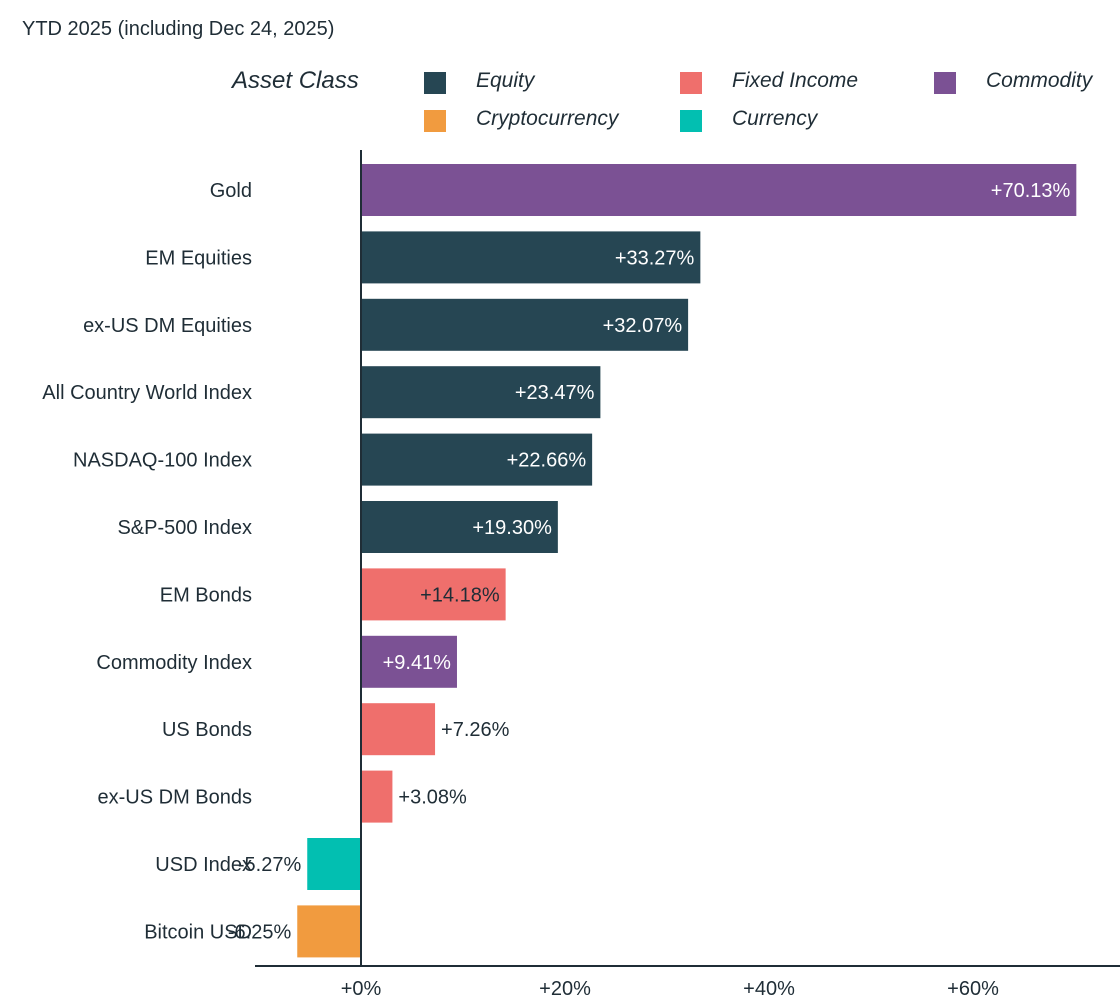  I want to click on legend-label-commodity: Commodity, so click(1039, 80).